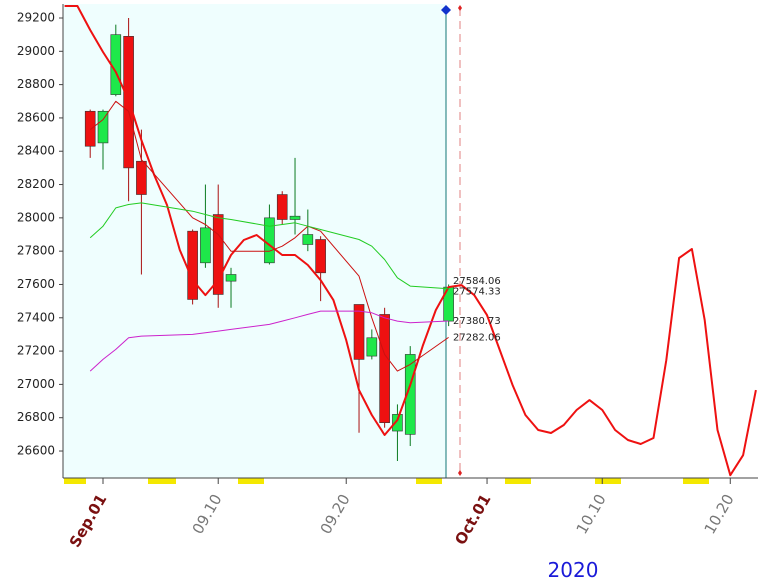 This screenshot has height=581, width=758. Describe the element at coordinates (477, 321) in the screenshot. I see `last-value-label: 27380.73` at that location.